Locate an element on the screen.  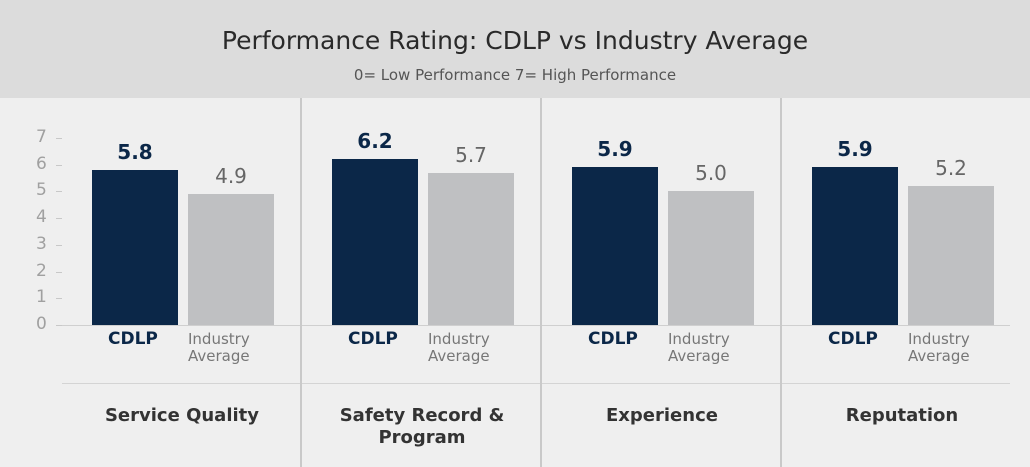
category-label: Reputation is located at coordinates (902, 415).